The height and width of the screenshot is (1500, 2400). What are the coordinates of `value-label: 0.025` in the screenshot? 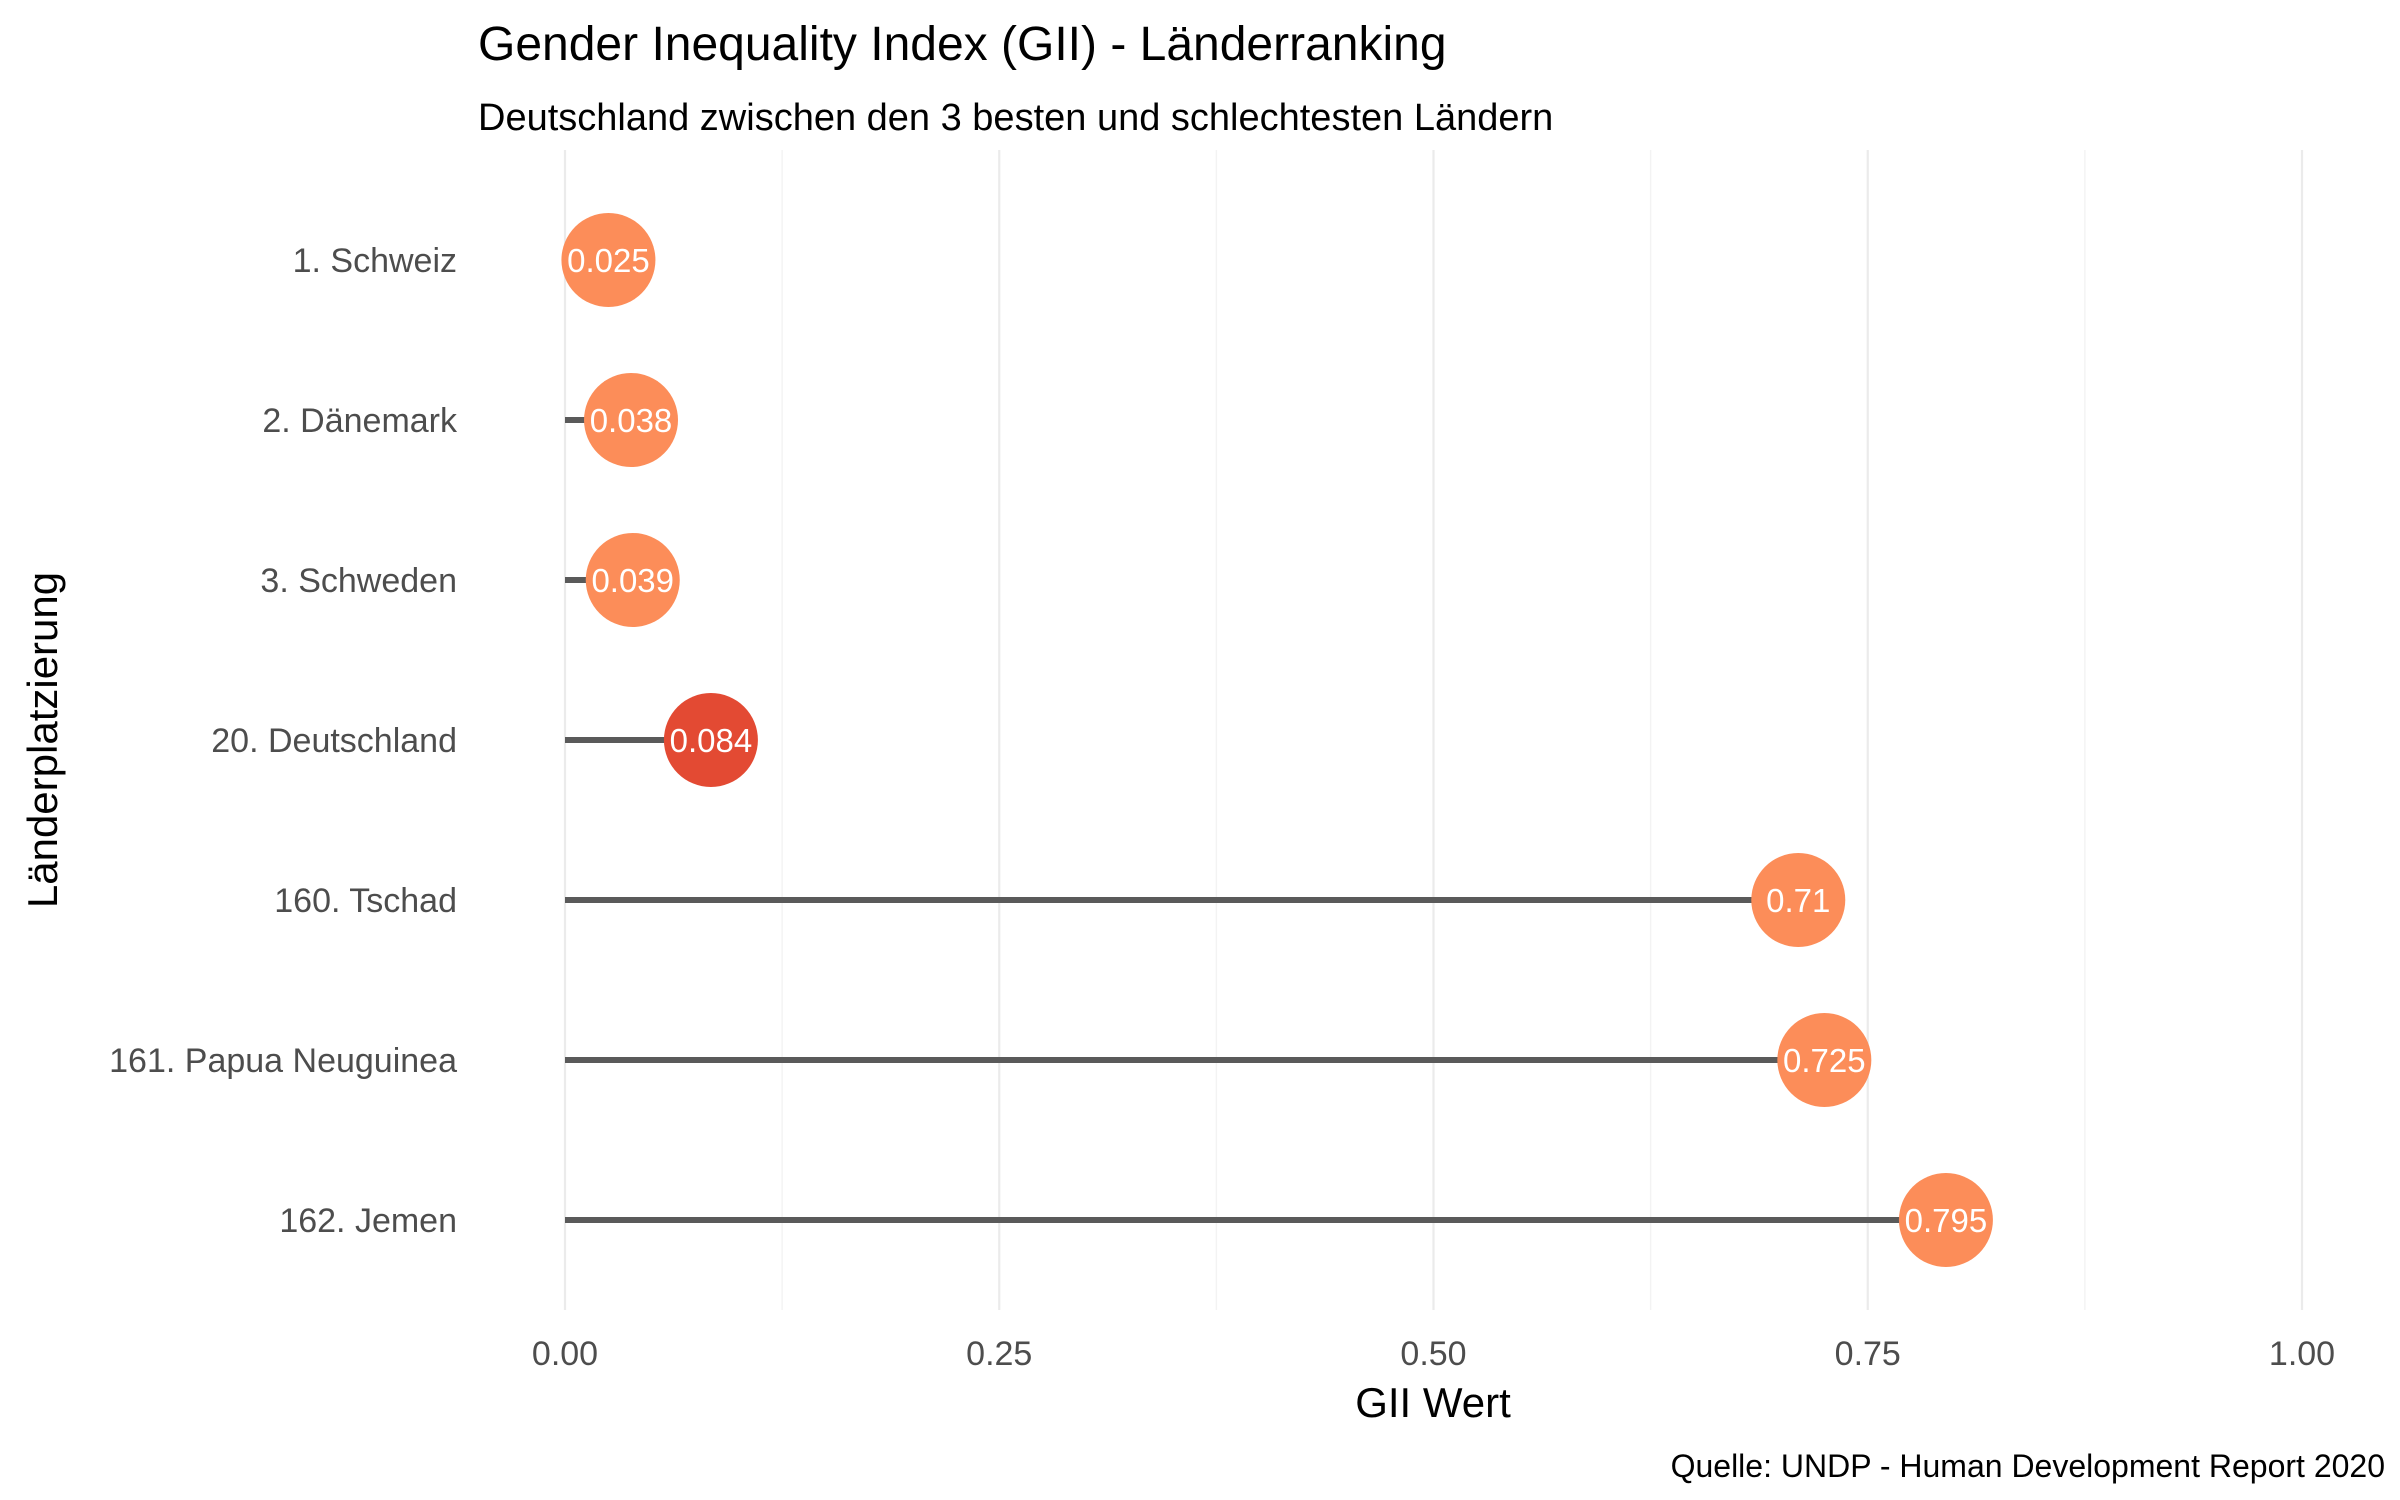 It's located at (608, 260).